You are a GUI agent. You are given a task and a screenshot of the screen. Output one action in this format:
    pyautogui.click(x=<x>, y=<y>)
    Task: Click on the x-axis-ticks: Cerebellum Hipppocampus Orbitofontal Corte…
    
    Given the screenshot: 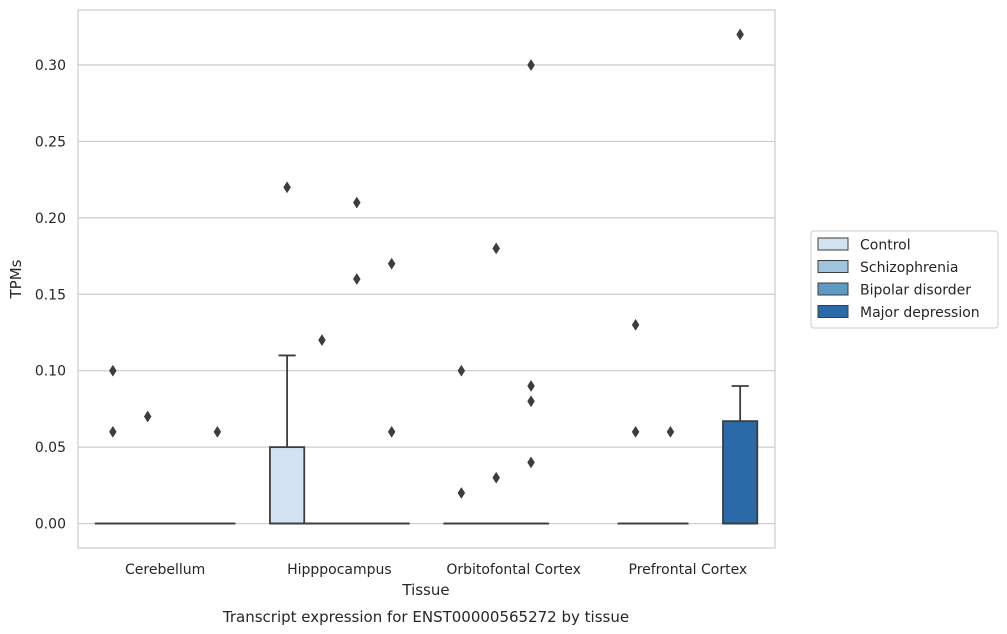 What is the action you would take?
    pyautogui.click(x=436, y=570)
    